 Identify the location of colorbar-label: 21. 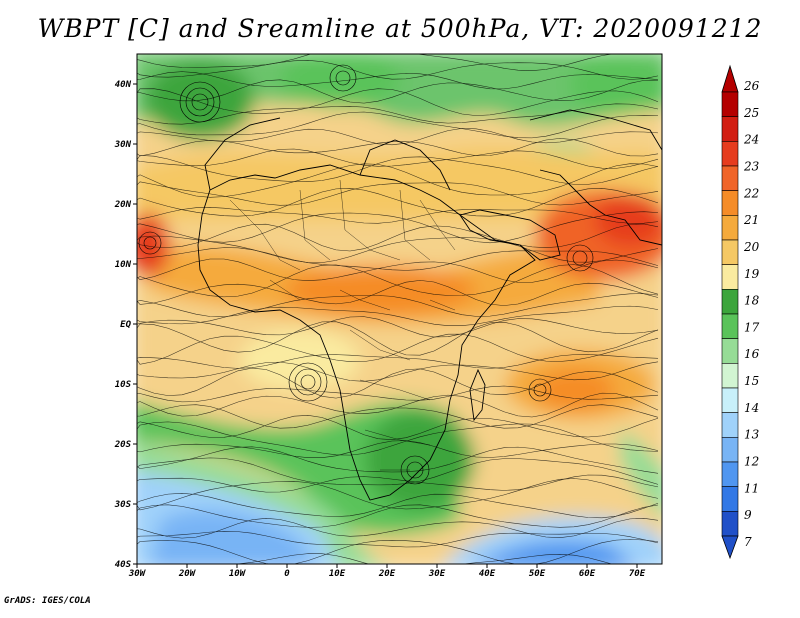
(751, 220).